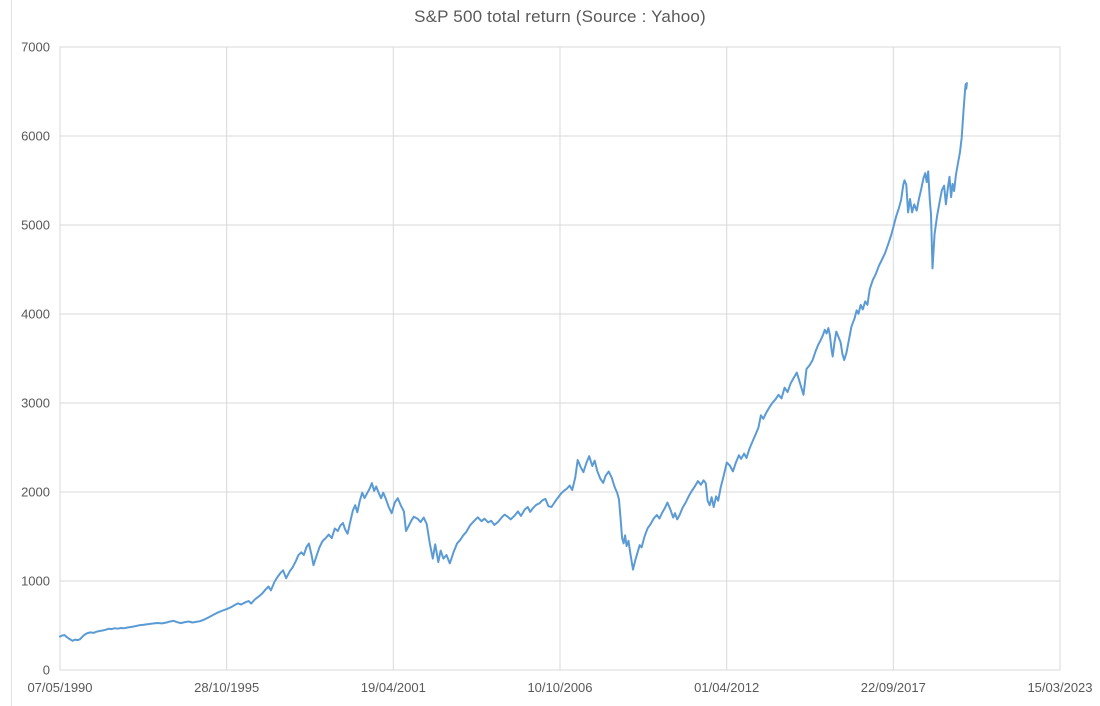 The height and width of the screenshot is (706, 1100). What do you see at coordinates (59, 687) in the screenshot?
I see `x-tick-label: 07/05/1990` at bounding box center [59, 687].